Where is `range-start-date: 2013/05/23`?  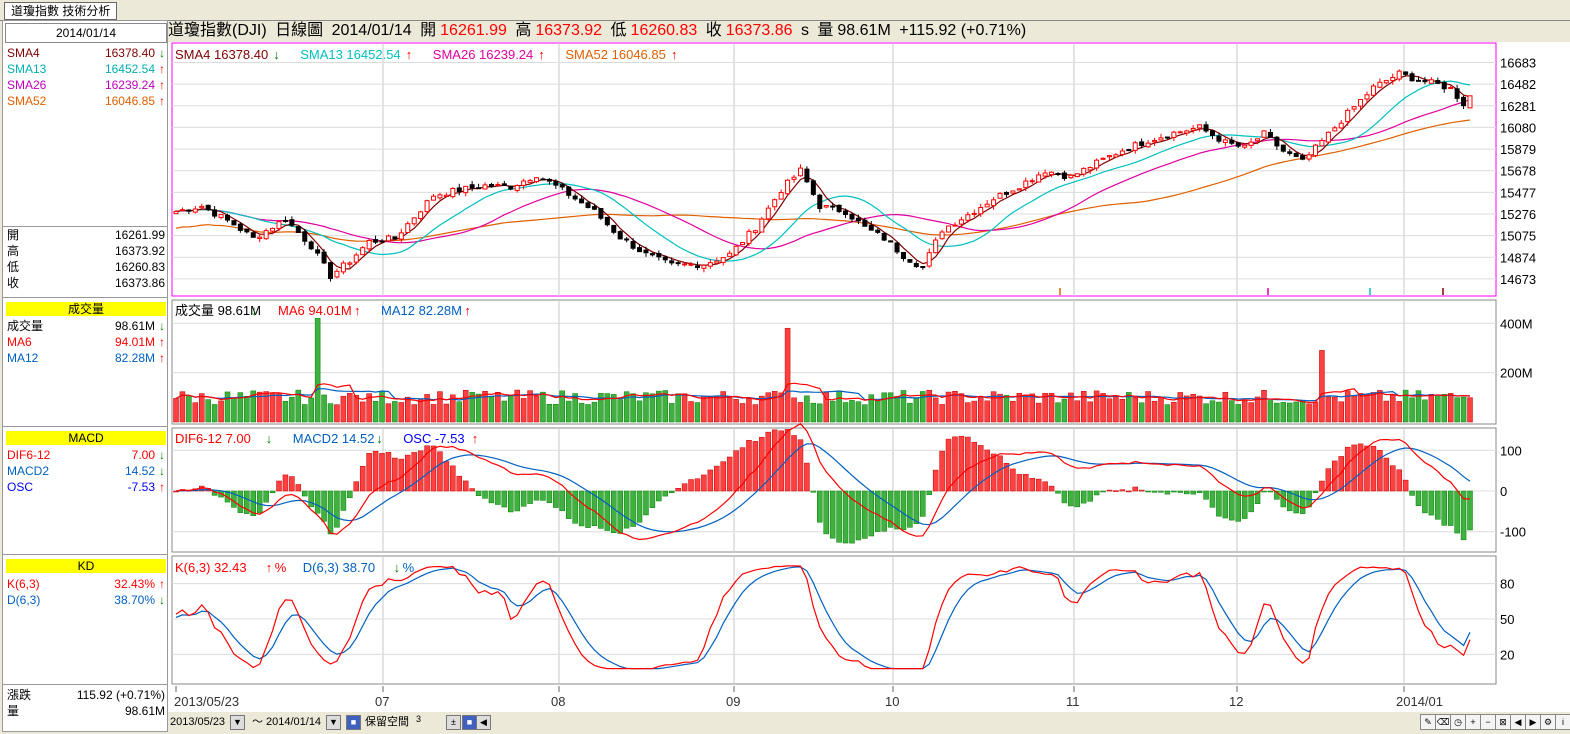 range-start-date: 2013/05/23 is located at coordinates (198, 722).